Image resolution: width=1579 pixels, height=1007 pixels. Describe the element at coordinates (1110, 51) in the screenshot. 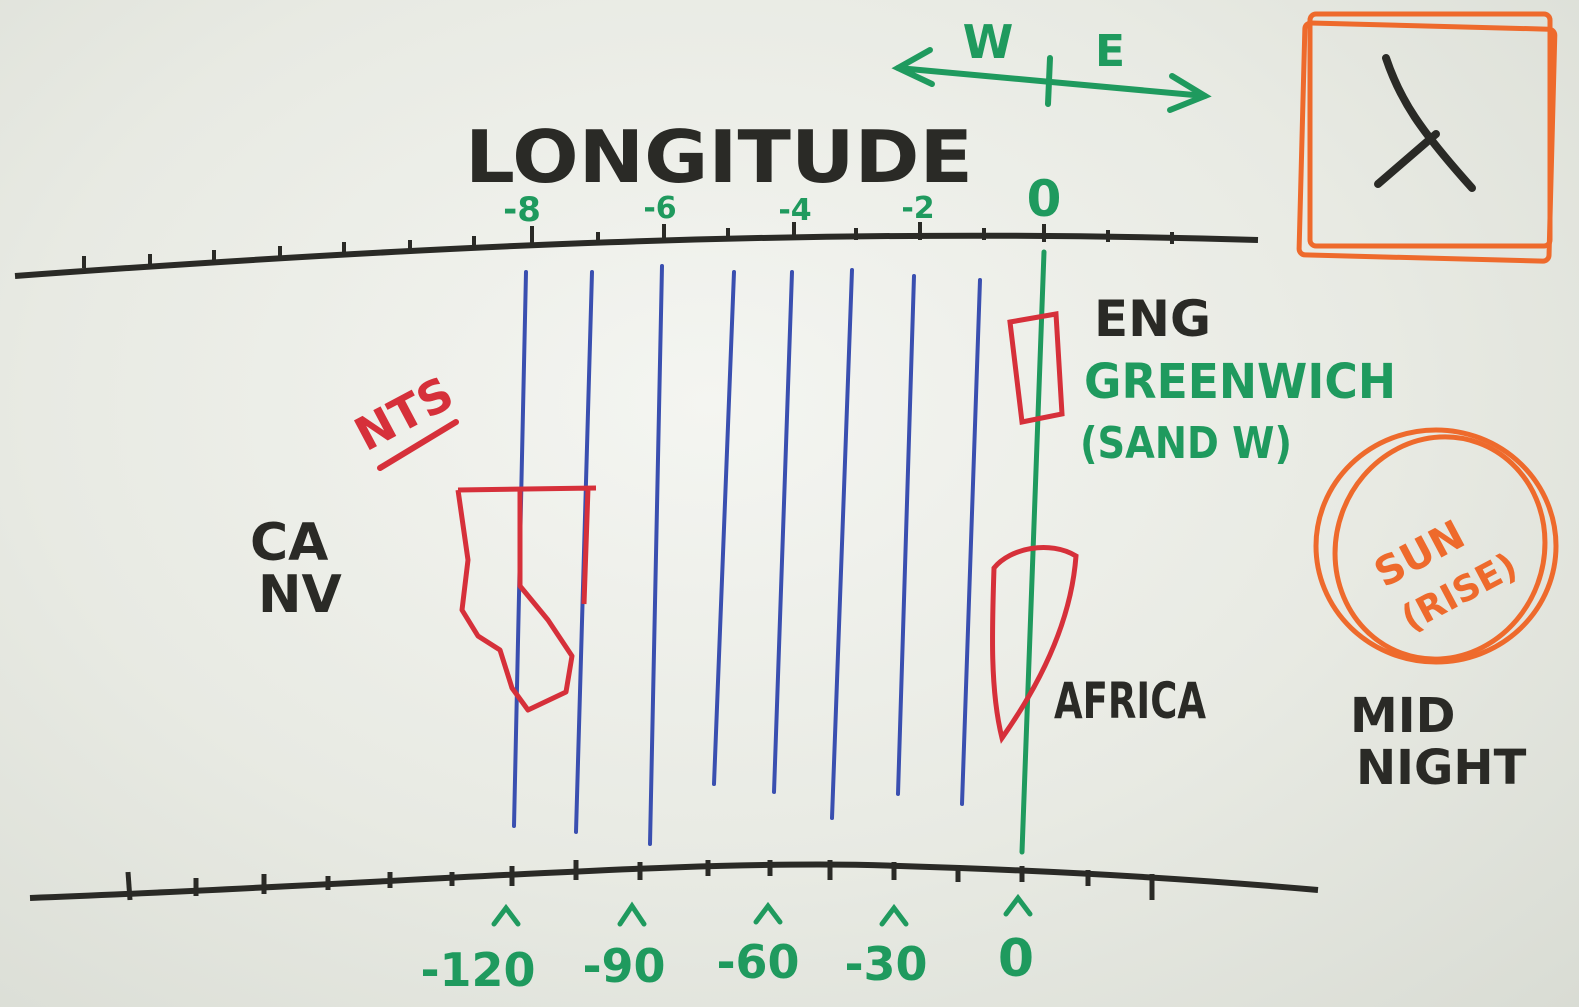

I see `east-label: E` at that location.